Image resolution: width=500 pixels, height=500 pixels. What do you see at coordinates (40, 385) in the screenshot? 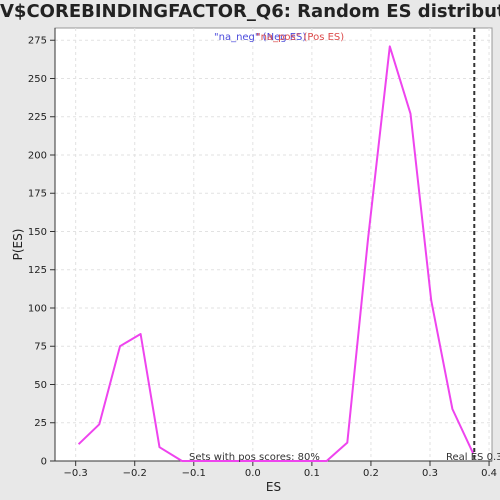
I see `y-tick-label: 50` at bounding box center [40, 385].